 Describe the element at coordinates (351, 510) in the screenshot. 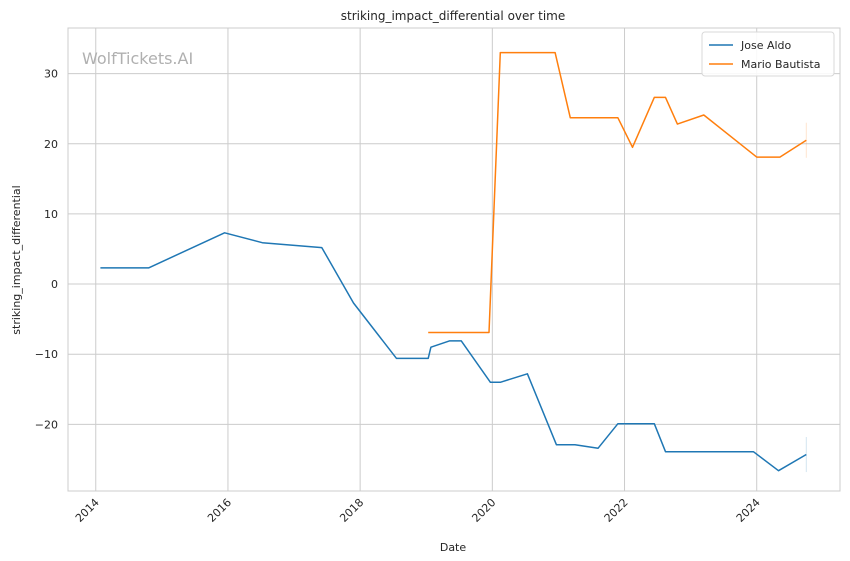

I see `x-tick-label: 2018` at that location.